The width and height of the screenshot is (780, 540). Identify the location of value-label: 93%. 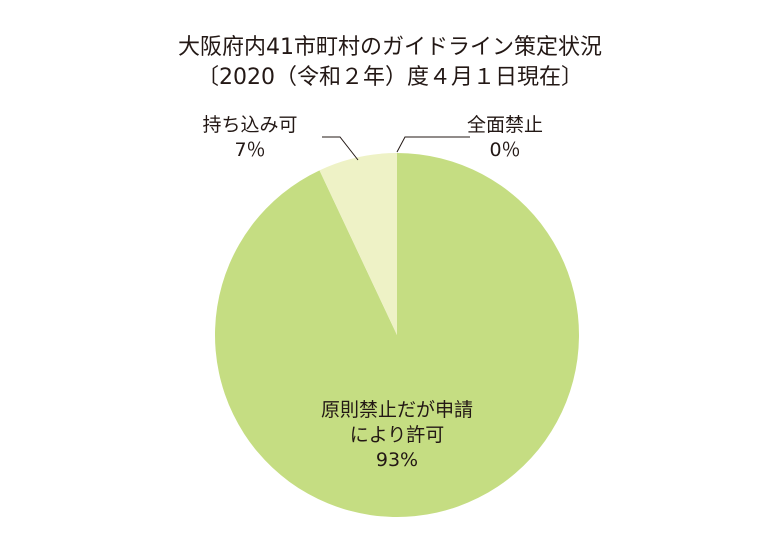
(397, 460).